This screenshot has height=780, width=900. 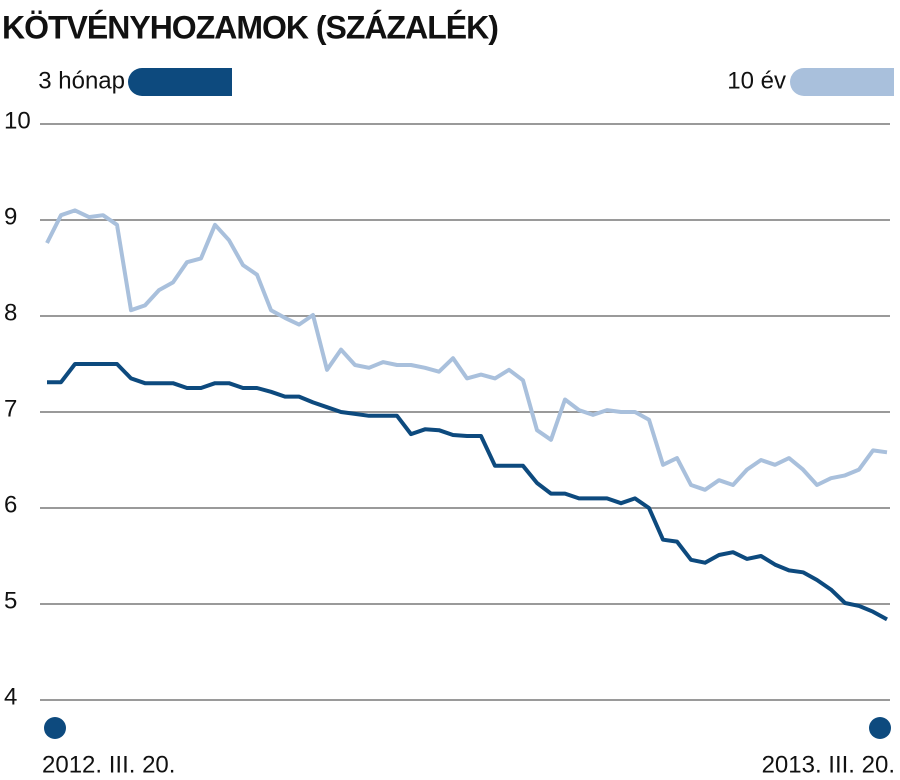 What do you see at coordinates (10, 312) in the screenshot?
I see `y-tick-label: 8` at bounding box center [10, 312].